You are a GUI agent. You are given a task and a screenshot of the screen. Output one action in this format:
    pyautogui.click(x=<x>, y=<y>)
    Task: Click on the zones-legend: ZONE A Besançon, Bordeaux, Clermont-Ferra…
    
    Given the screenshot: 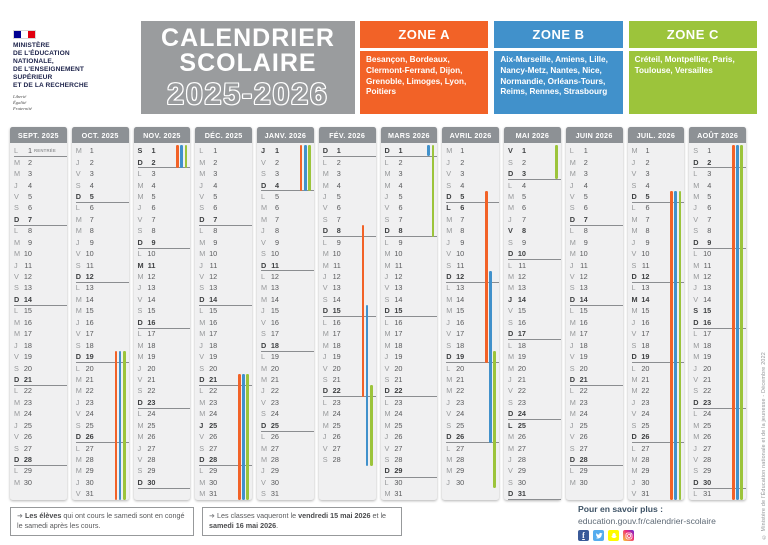 What is the action you would take?
    pyautogui.click(x=558, y=67)
    